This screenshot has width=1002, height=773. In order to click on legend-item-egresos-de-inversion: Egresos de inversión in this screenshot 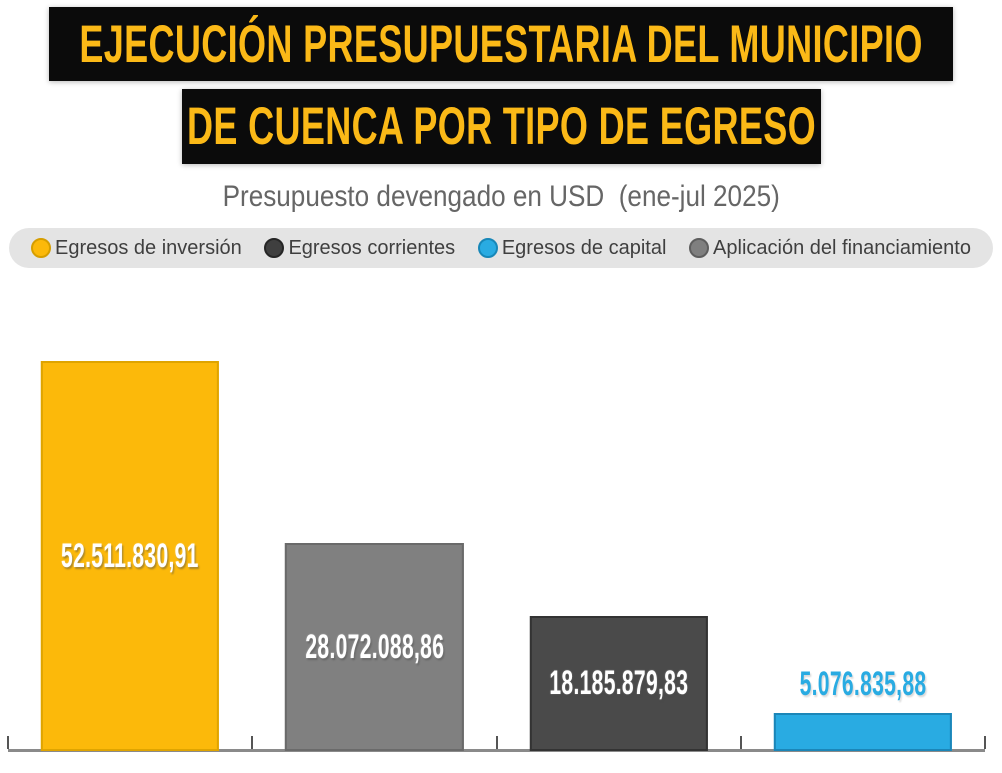, I will do `click(136, 248)`.